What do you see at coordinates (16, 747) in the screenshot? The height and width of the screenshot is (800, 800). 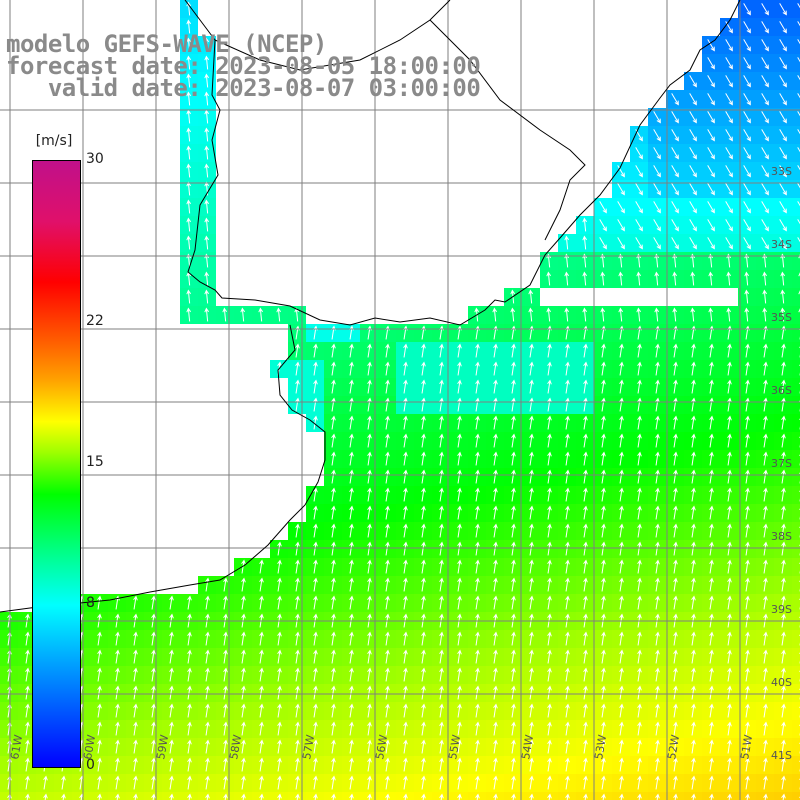 I see `longitude-label: 61W` at bounding box center [16, 747].